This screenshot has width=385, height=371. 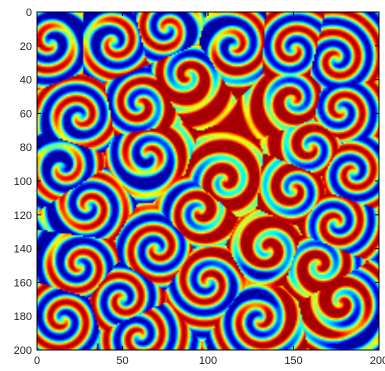 I want to click on y-tick-label: 0, so click(x=29, y=13).